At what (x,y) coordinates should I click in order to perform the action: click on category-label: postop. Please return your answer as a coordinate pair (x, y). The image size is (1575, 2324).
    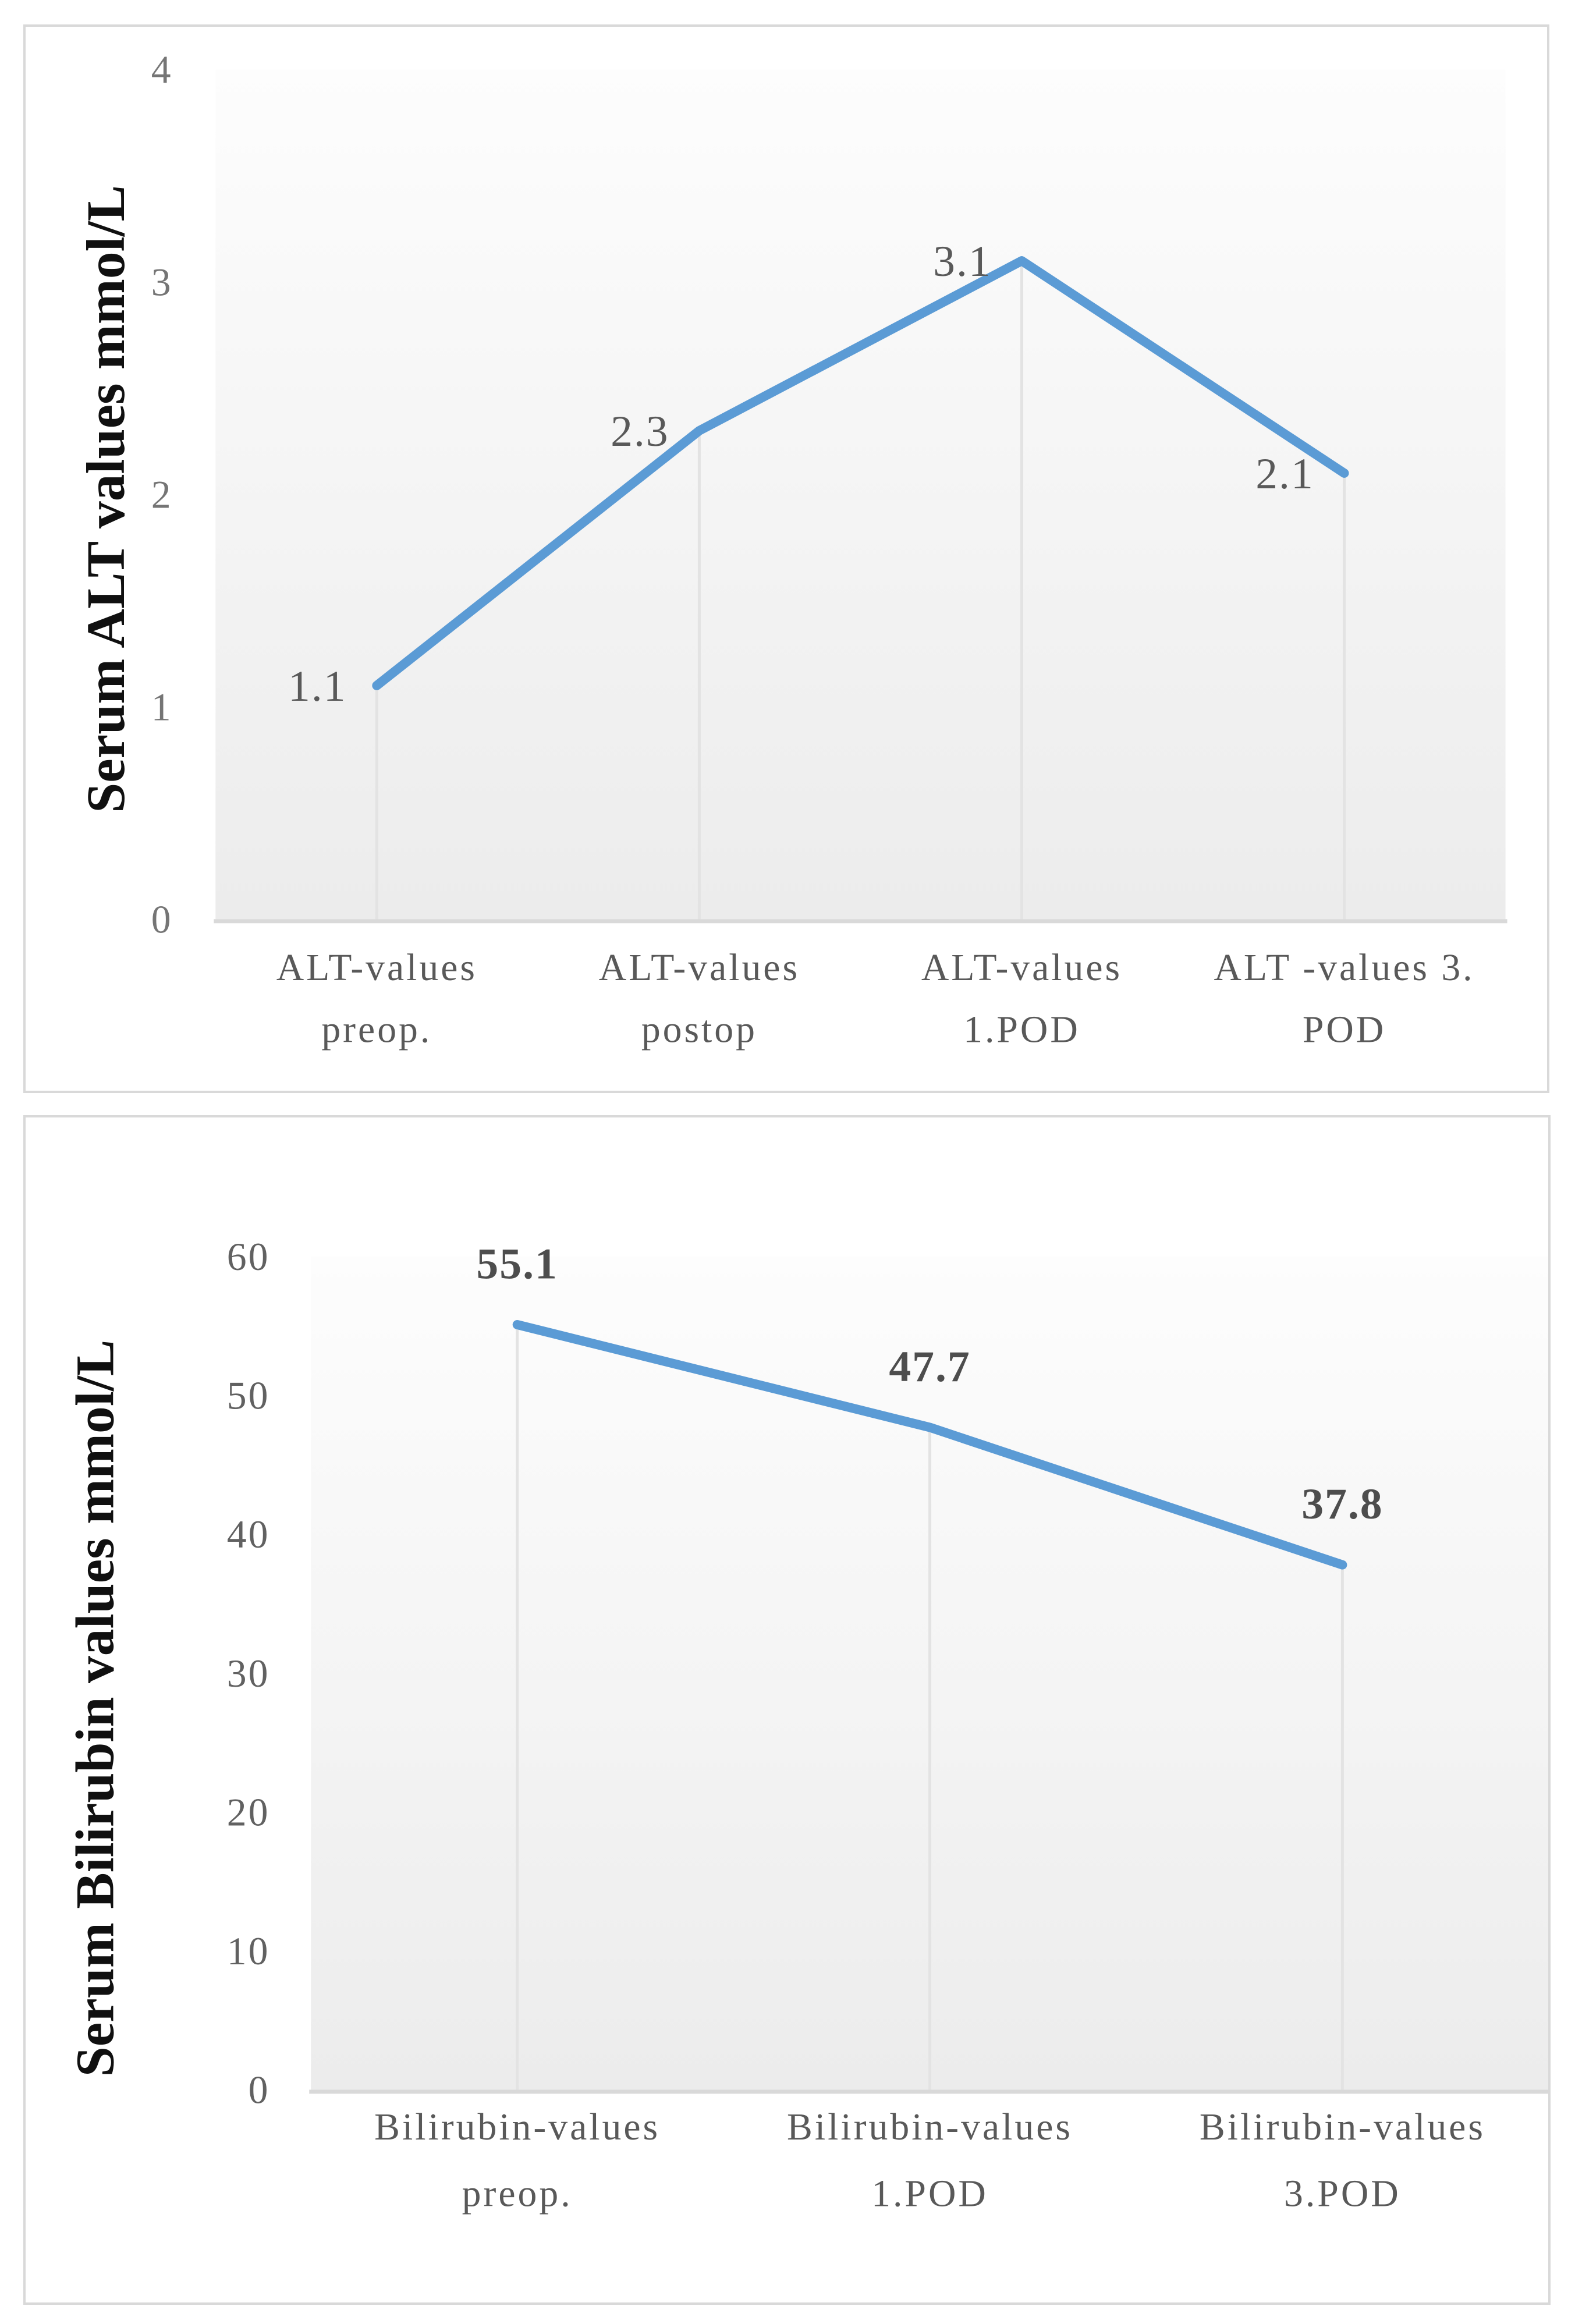
    Looking at the image, I should click on (699, 1029).